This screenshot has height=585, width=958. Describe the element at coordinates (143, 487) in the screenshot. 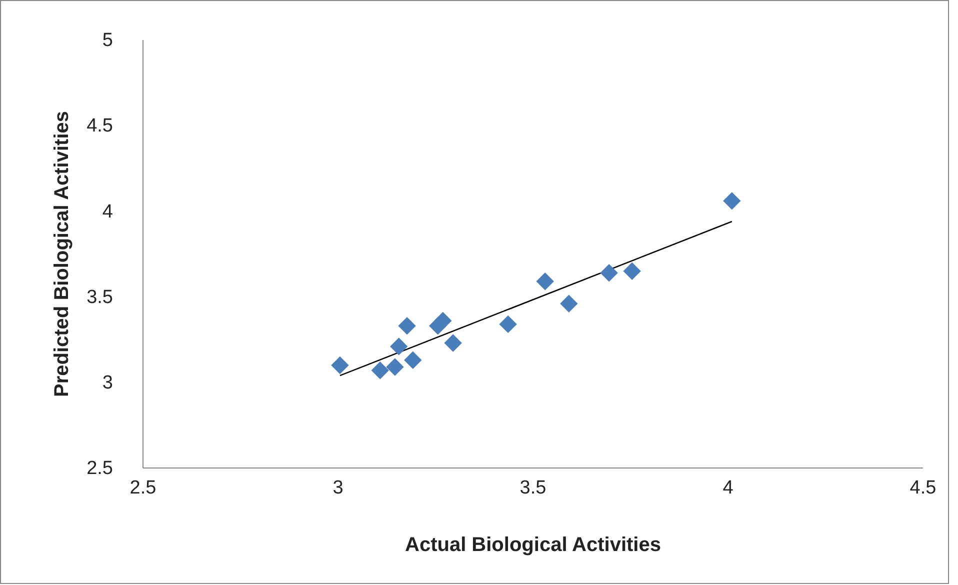

I see `x-tick-label: 2.5` at that location.